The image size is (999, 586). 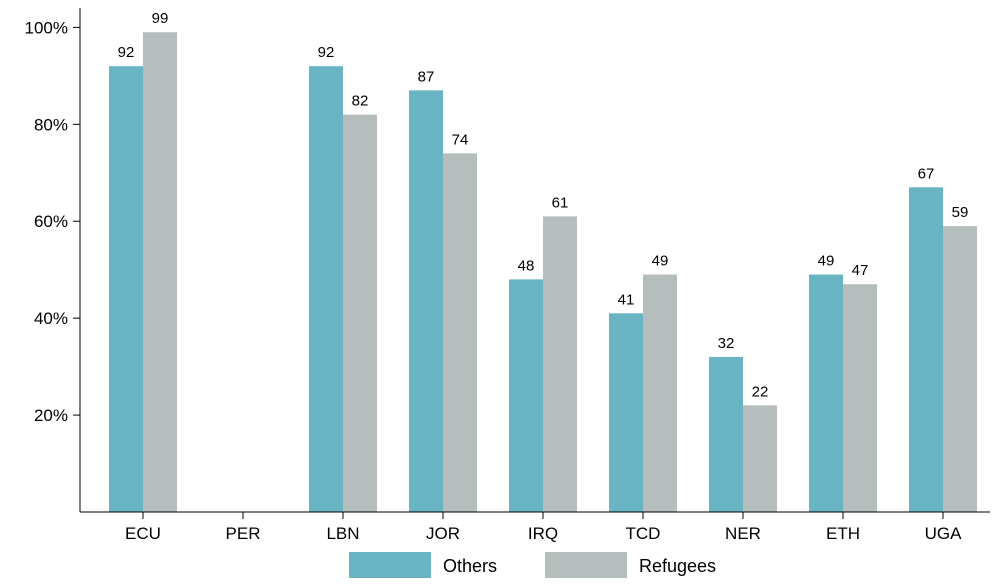 I want to click on bar-refugees-irq, so click(x=560, y=364).